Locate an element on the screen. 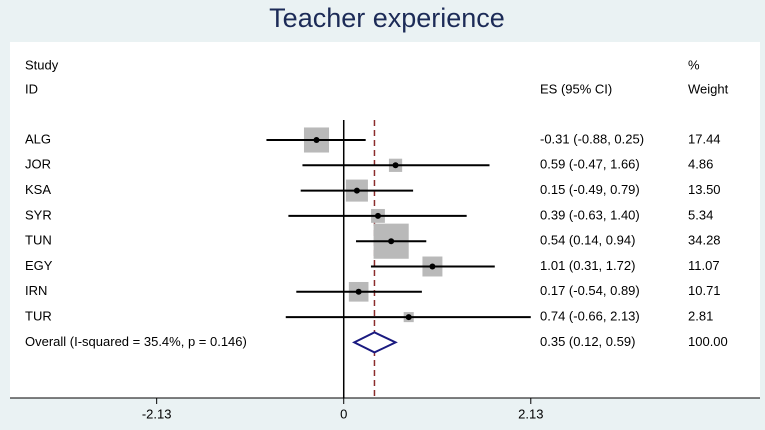  x-tick-label: 0 is located at coordinates (343, 413).